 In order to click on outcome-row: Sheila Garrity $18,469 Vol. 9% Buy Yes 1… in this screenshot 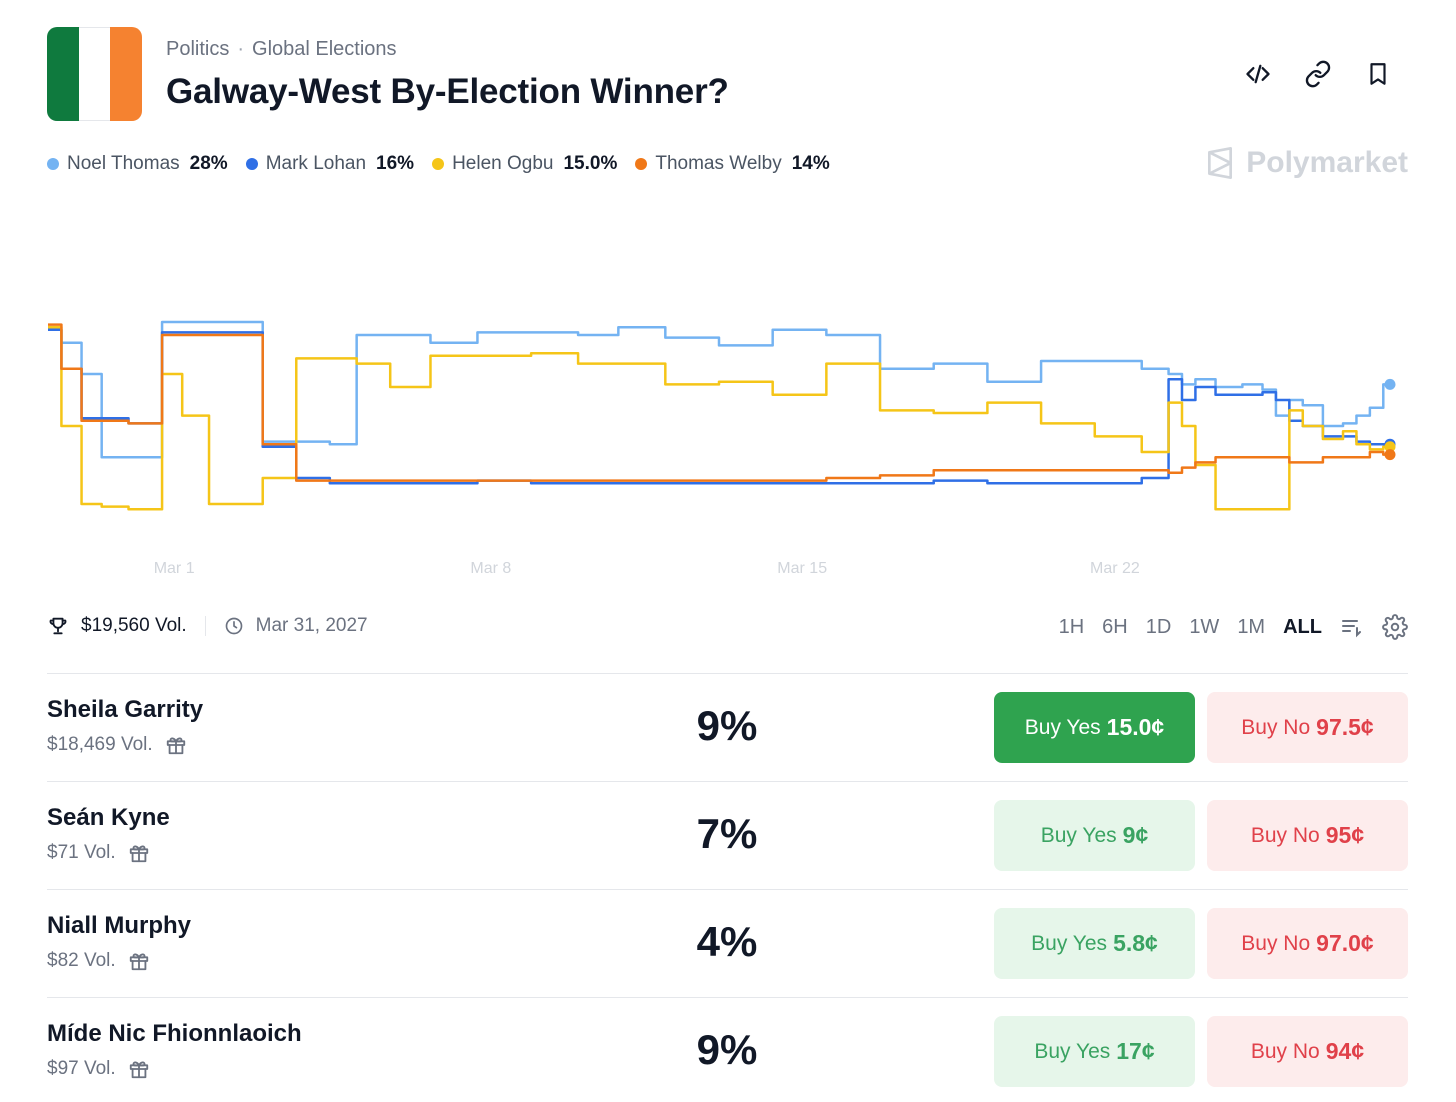, I will do `click(727, 727)`.